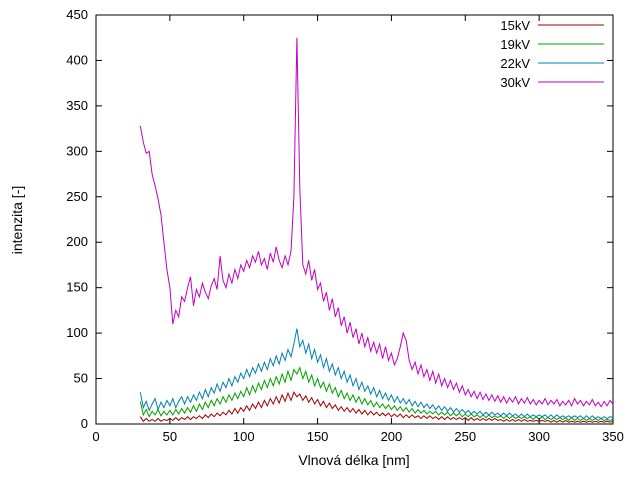 Image resolution: width=640 pixels, height=480 pixels. I want to click on legend-label-22kV: 22kV, so click(515, 63).